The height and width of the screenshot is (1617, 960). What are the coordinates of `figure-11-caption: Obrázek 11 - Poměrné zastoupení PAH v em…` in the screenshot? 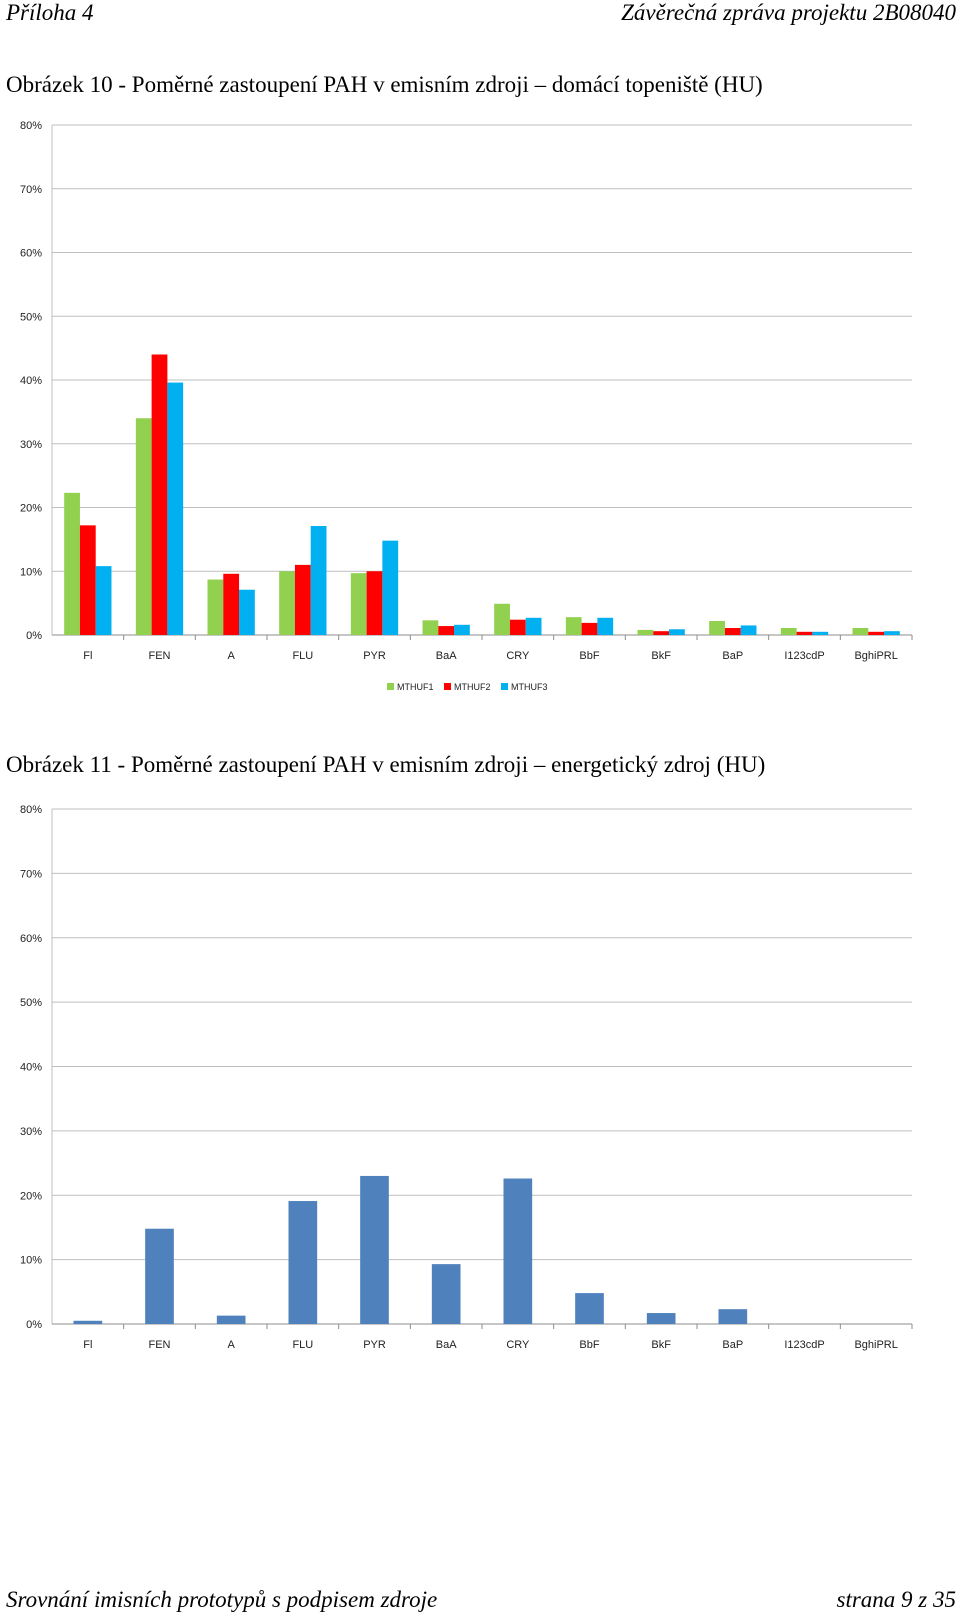 It's located at (386, 764).